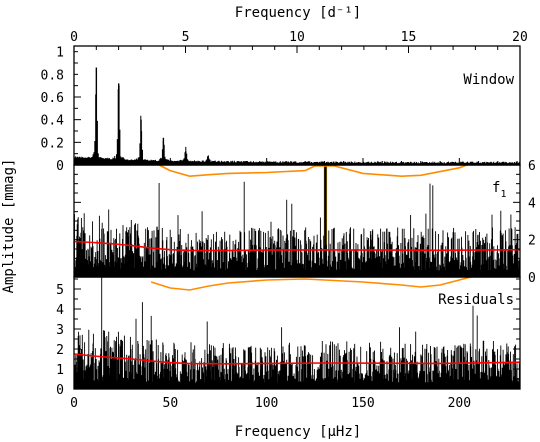 The image size is (540, 442). Describe the element at coordinates (297, 37) in the screenshot. I see `top-tick-label-10: 10` at that location.